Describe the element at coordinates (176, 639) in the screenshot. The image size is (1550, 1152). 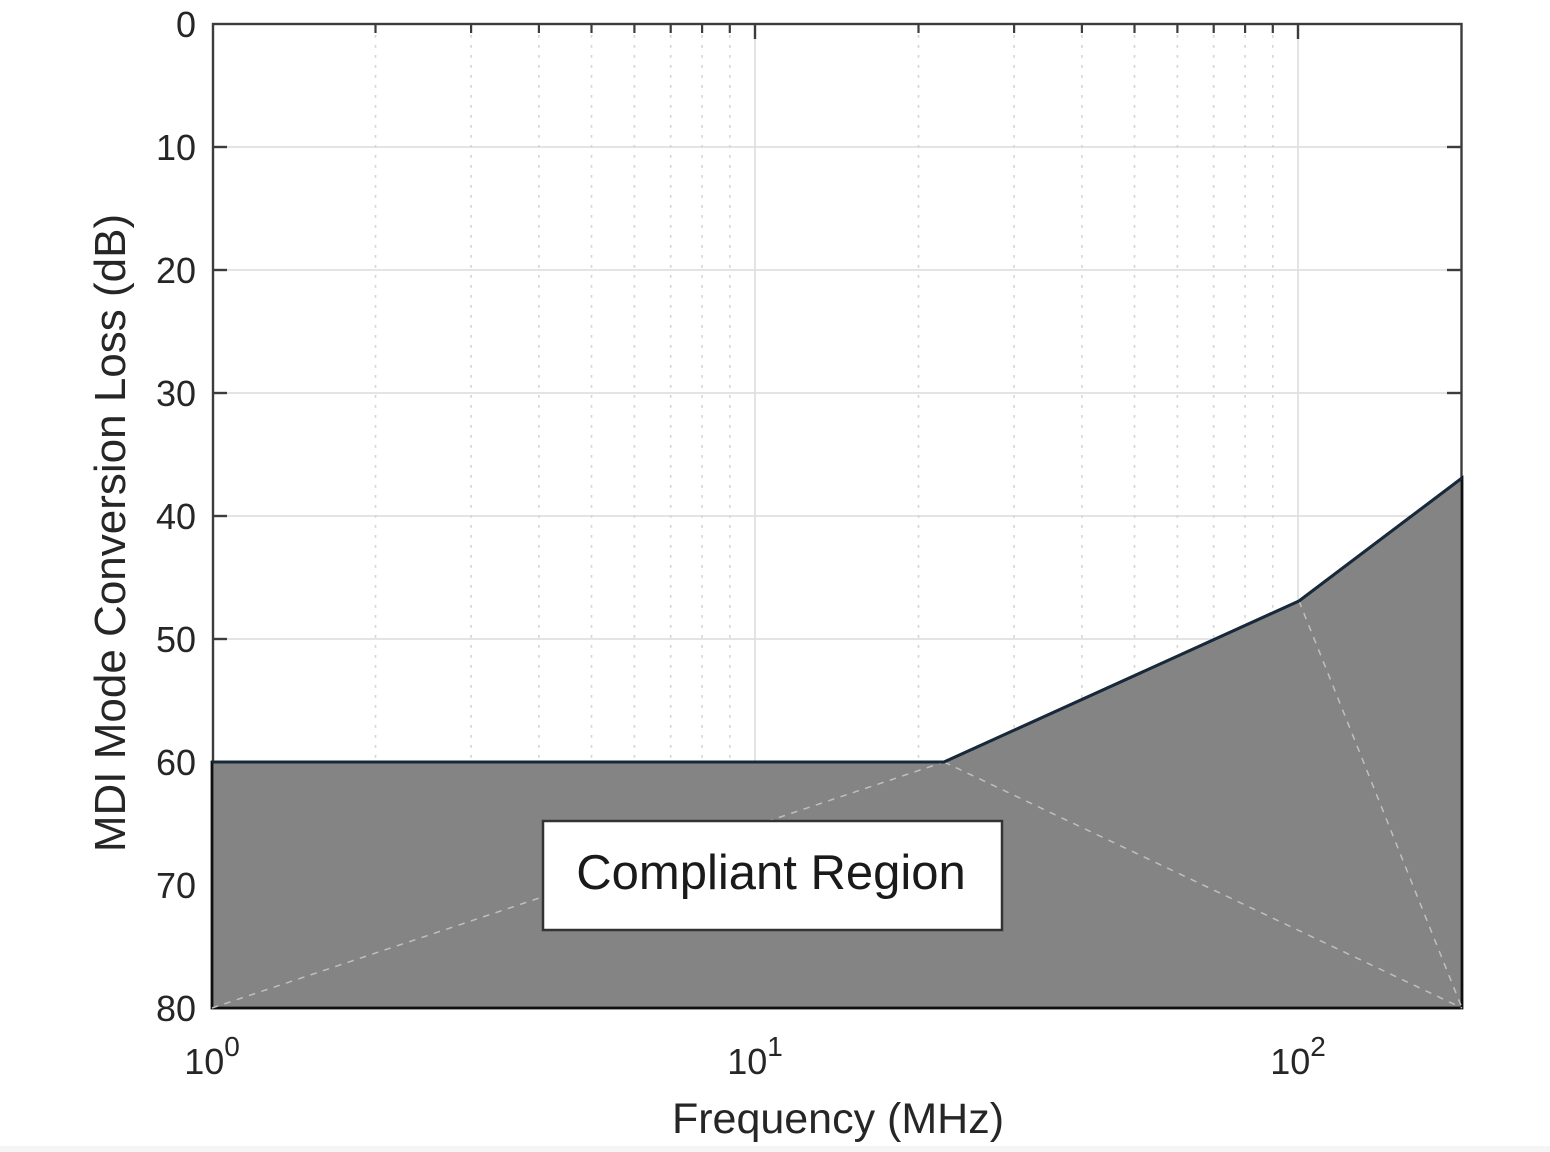
I see `svg-text: 50` at that location.